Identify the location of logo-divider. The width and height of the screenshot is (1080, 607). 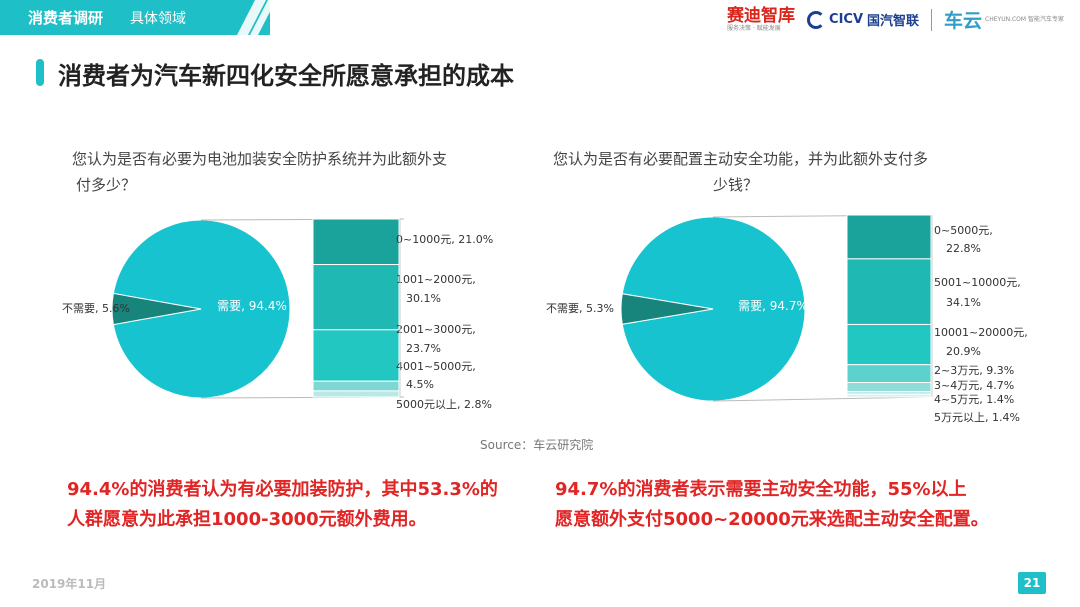
(932, 19).